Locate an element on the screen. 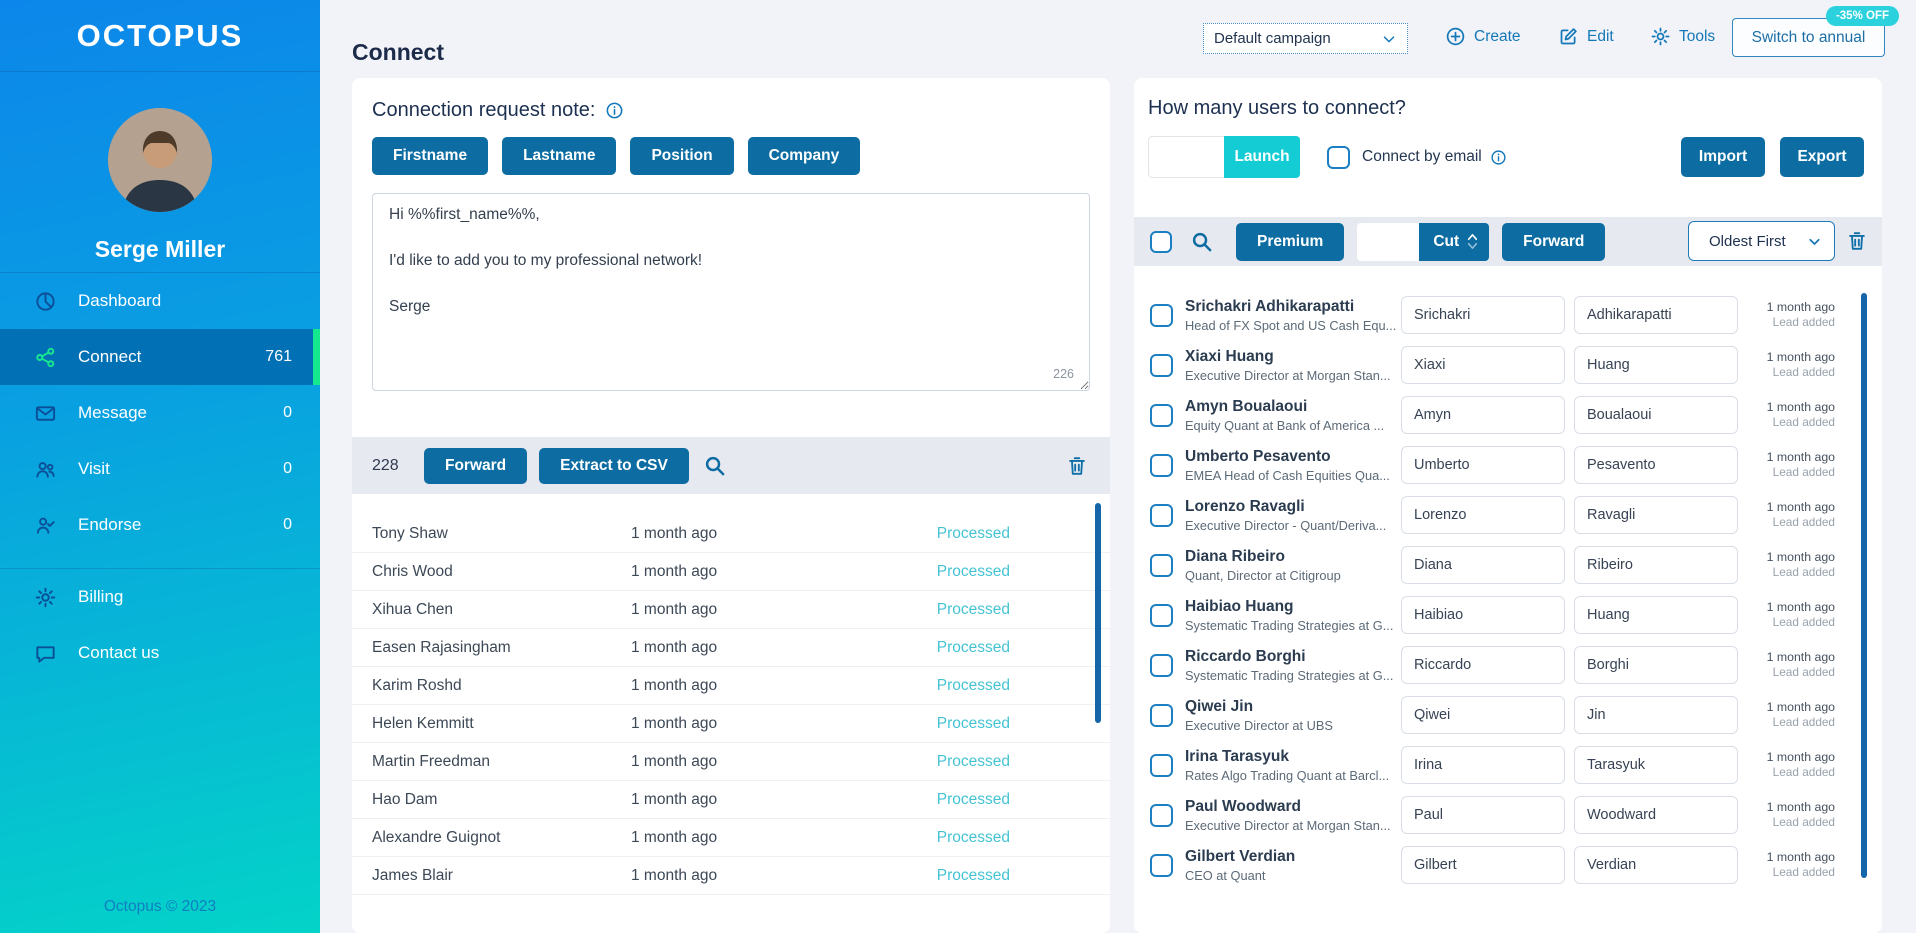 The width and height of the screenshot is (1916, 933). char-count: 226 is located at coordinates (1063, 374).